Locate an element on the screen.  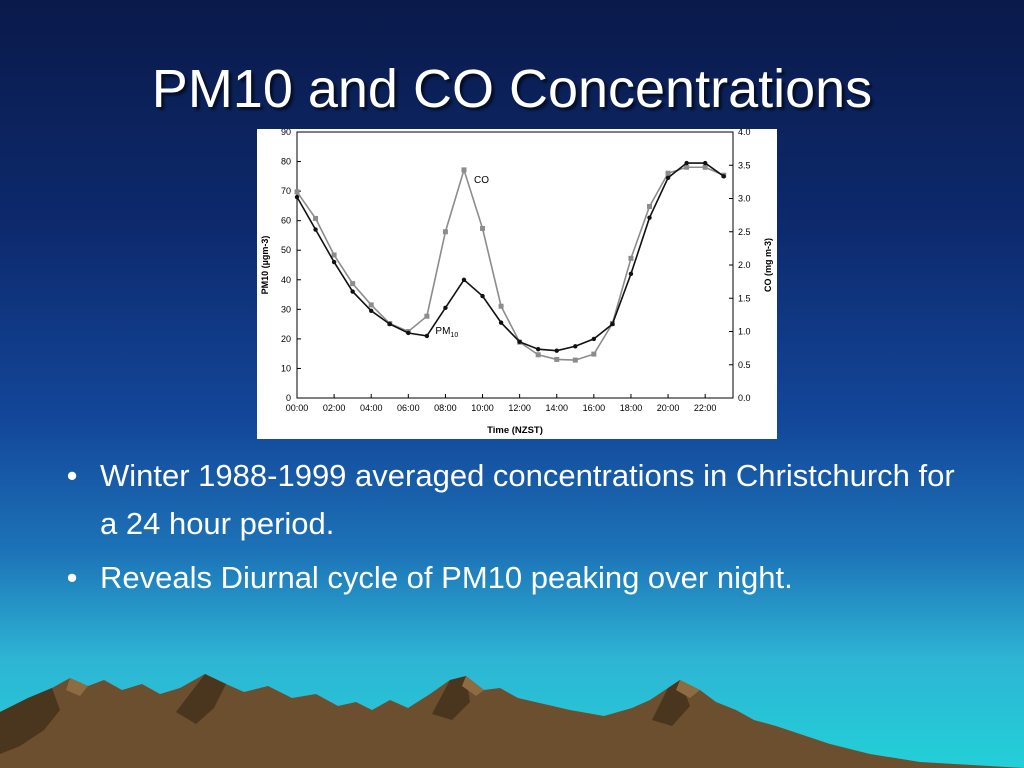
slide-title: PM10 and CO Concentrations is located at coordinates (512, 89).